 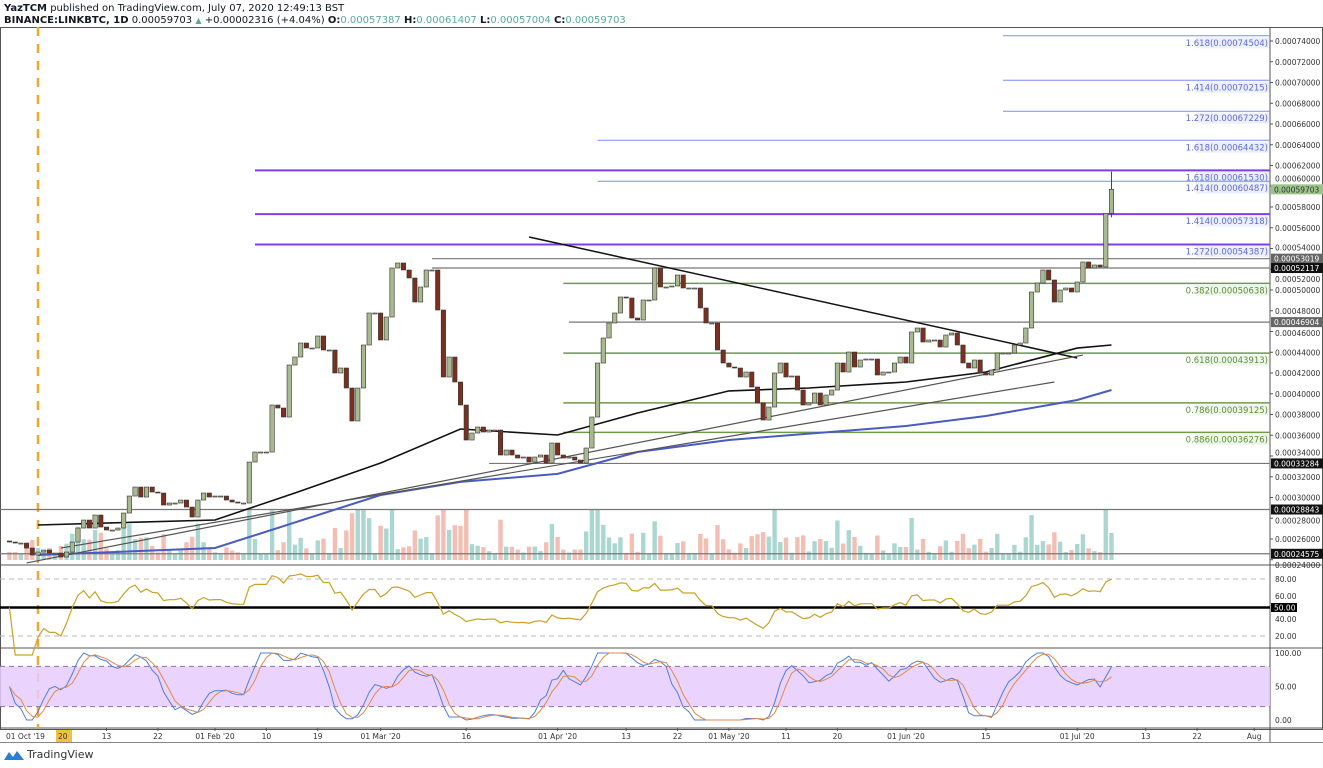 What do you see at coordinates (1286, 596) in the screenshot?
I see `rsi-tick-label: 60.00` at bounding box center [1286, 596].